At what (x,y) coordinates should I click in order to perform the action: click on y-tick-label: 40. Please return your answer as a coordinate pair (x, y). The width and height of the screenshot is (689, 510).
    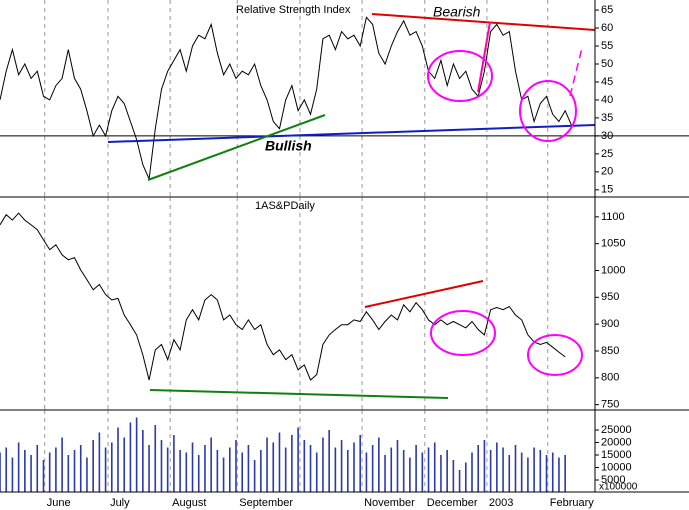
    Looking at the image, I should click on (607, 100).